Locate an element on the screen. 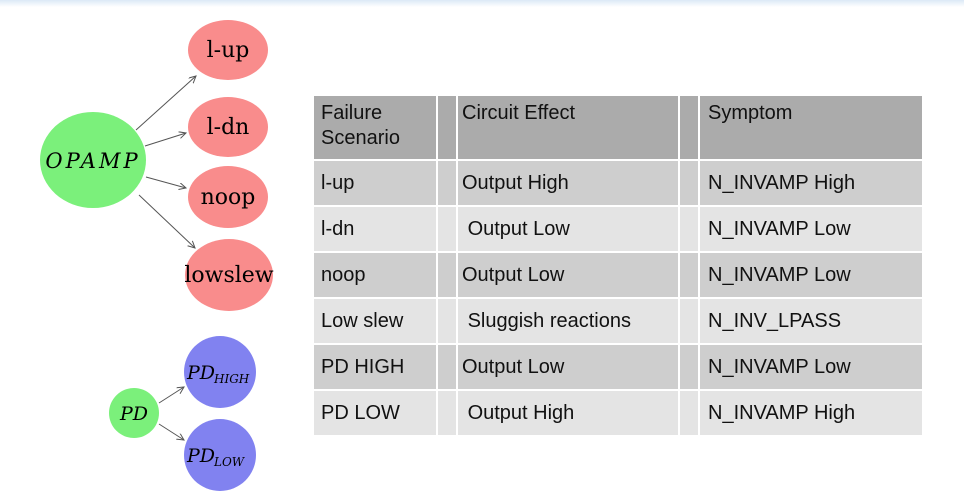 The width and height of the screenshot is (964, 492). table-row-l-dn: l-dn Output Low N_INVAMP Low is located at coordinates (618, 229).